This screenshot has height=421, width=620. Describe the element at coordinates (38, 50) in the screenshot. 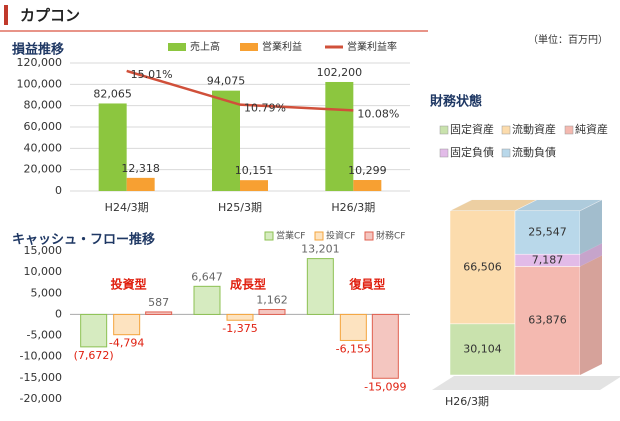

I see `chart-title: 損益推移` at that location.